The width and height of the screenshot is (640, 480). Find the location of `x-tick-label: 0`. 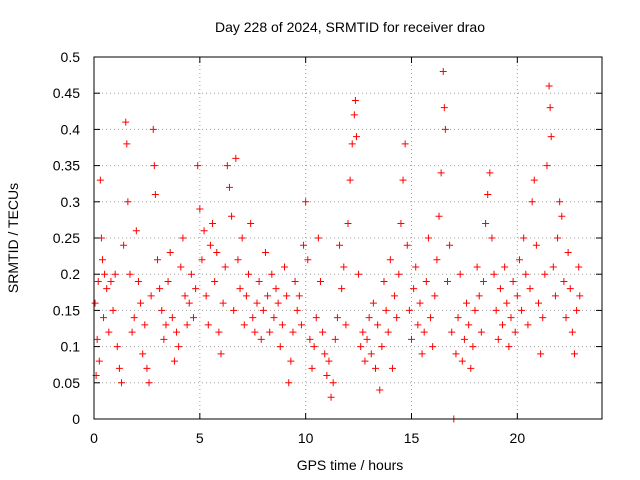

x-tick-label: 0 is located at coordinates (94, 438).